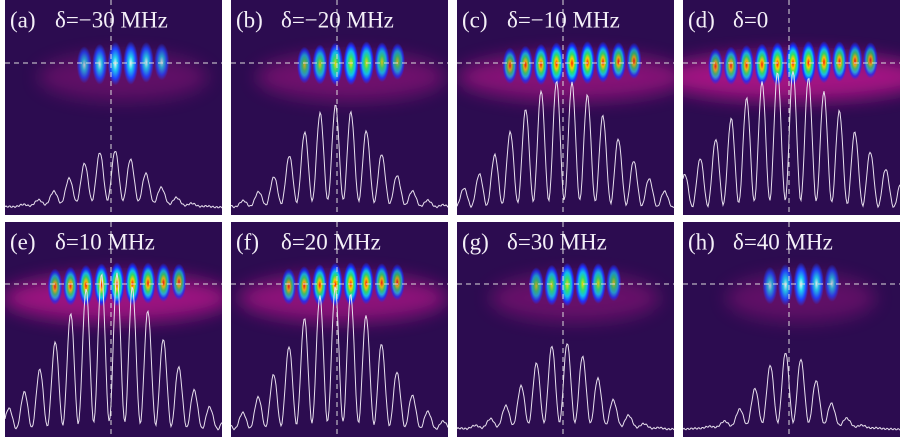 This screenshot has width=900, height=437. I want to click on panel: (h) δ=40 MHz, so click(791, 329).